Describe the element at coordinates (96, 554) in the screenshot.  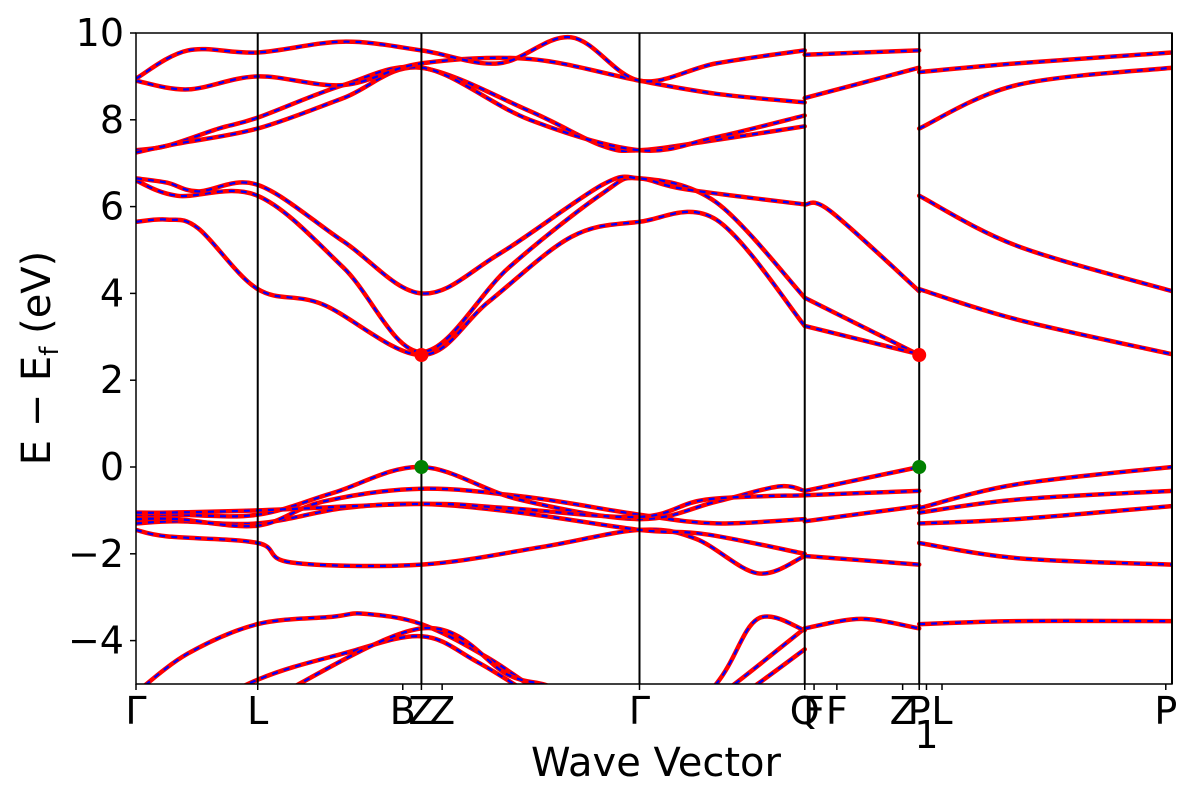
I see `y-tick-label: −2` at that location.